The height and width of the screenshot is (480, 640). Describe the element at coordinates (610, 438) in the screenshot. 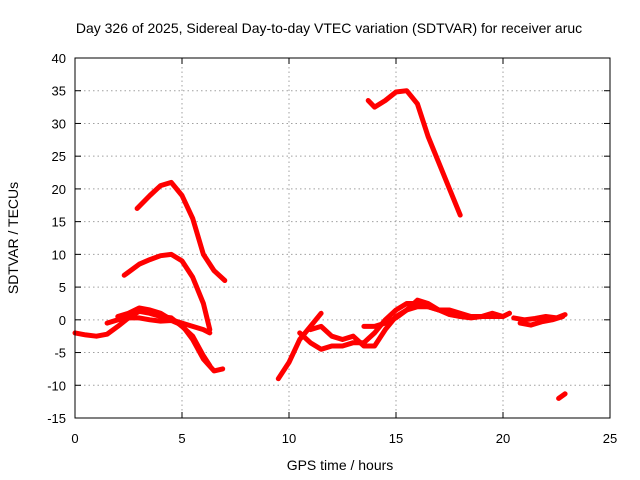

I see `x-tick-label: 25` at that location.